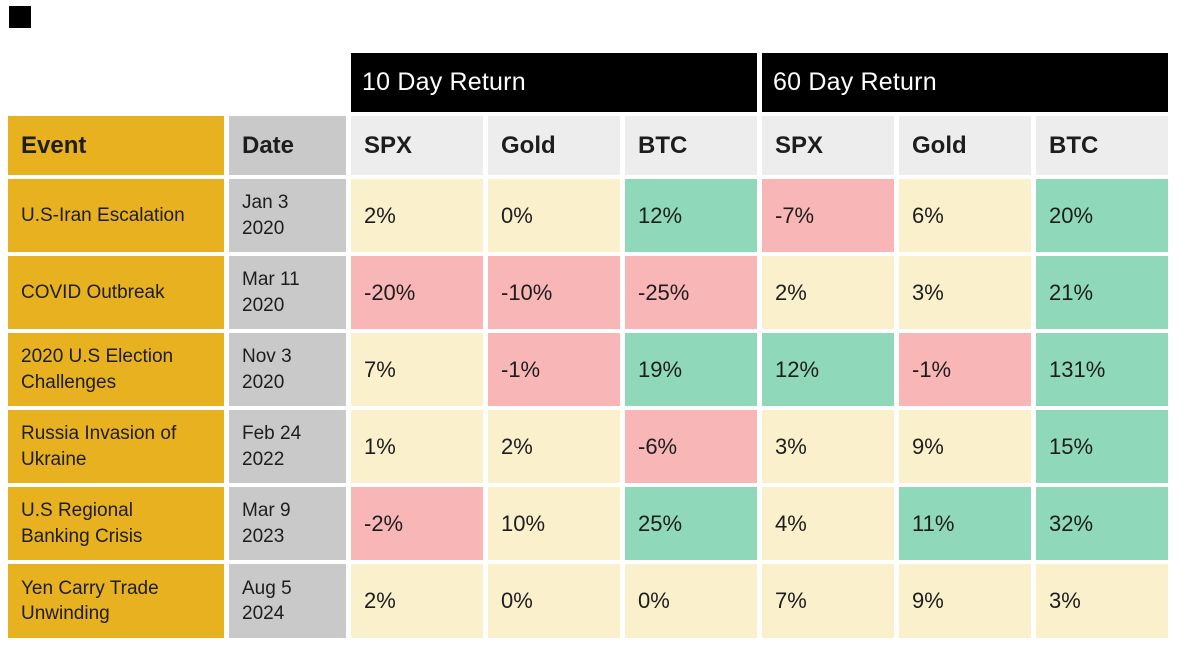 This screenshot has height=666, width=1200. Describe the element at coordinates (691, 145) in the screenshot. I see `col-header-btc-10d: BTC` at that location.